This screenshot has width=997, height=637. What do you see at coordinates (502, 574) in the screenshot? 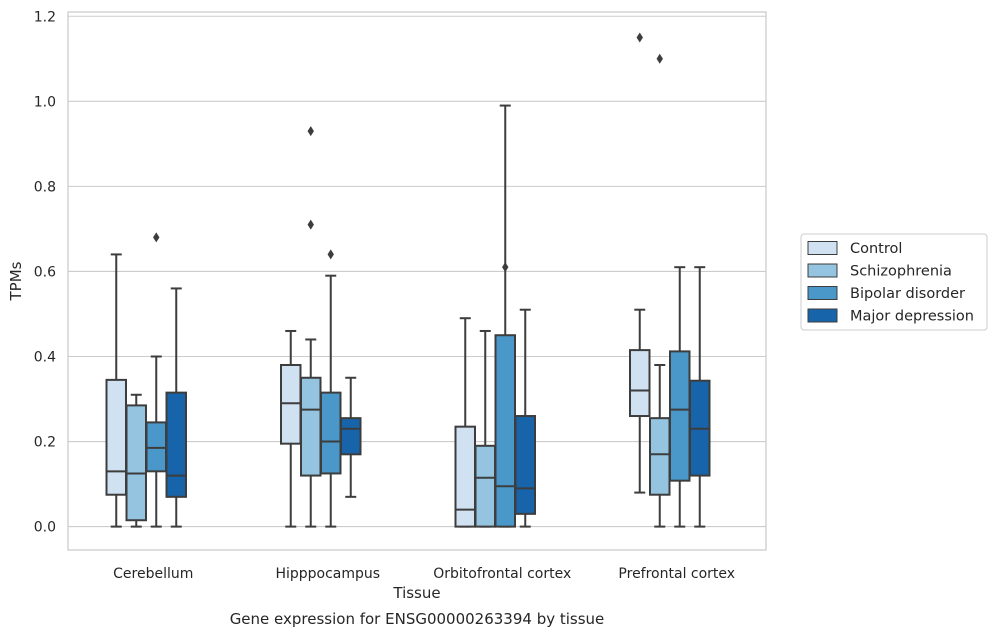
I see `x-tick-label: Orbitofrontal cortex` at bounding box center [502, 574].